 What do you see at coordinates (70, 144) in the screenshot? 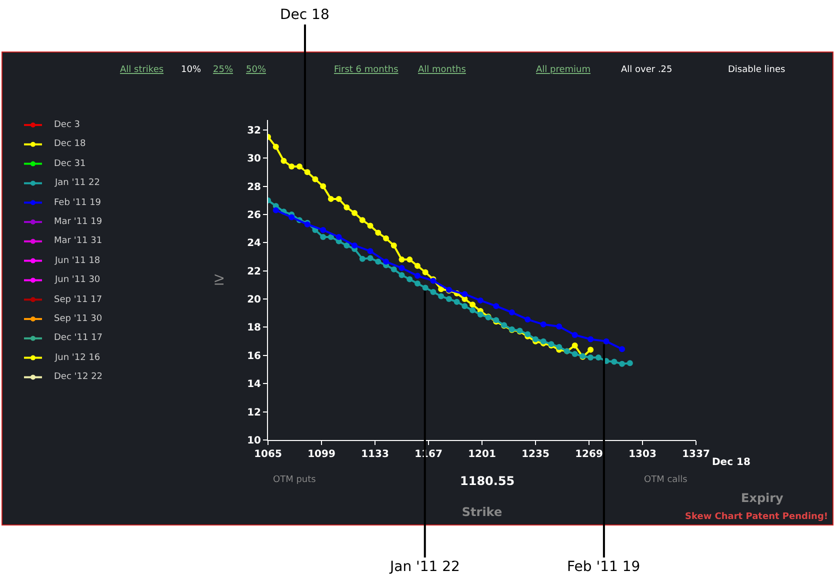
I see `legend-label: Dec 18` at bounding box center [70, 144].